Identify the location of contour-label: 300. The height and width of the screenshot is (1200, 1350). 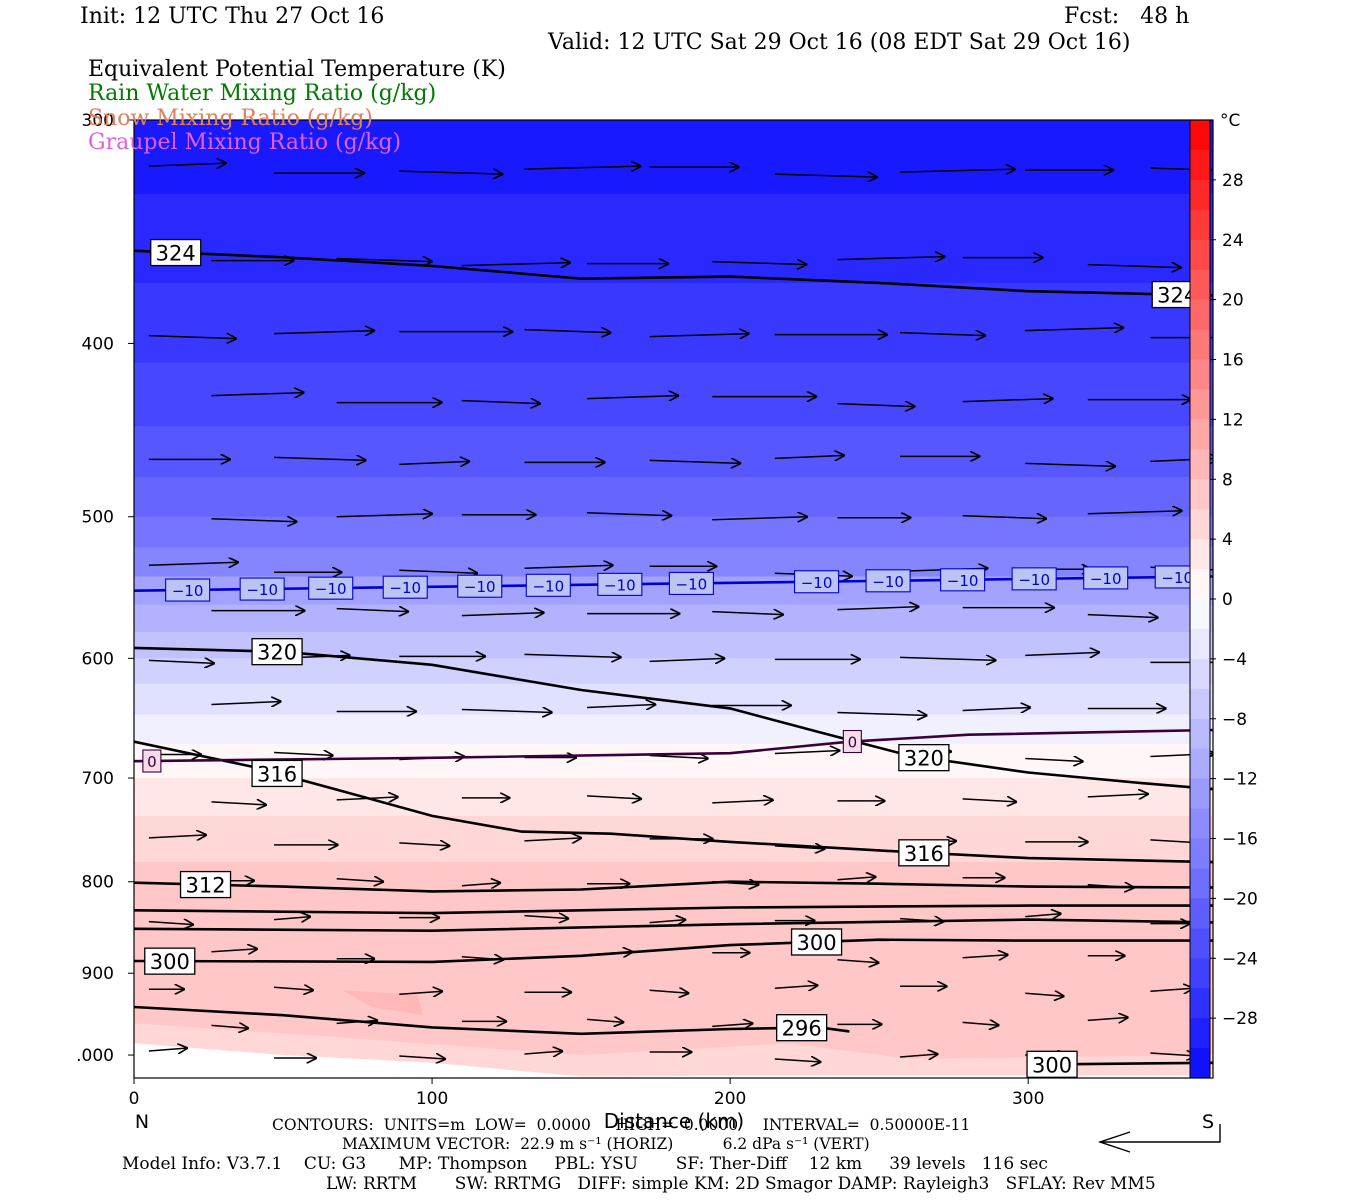
(817, 943).